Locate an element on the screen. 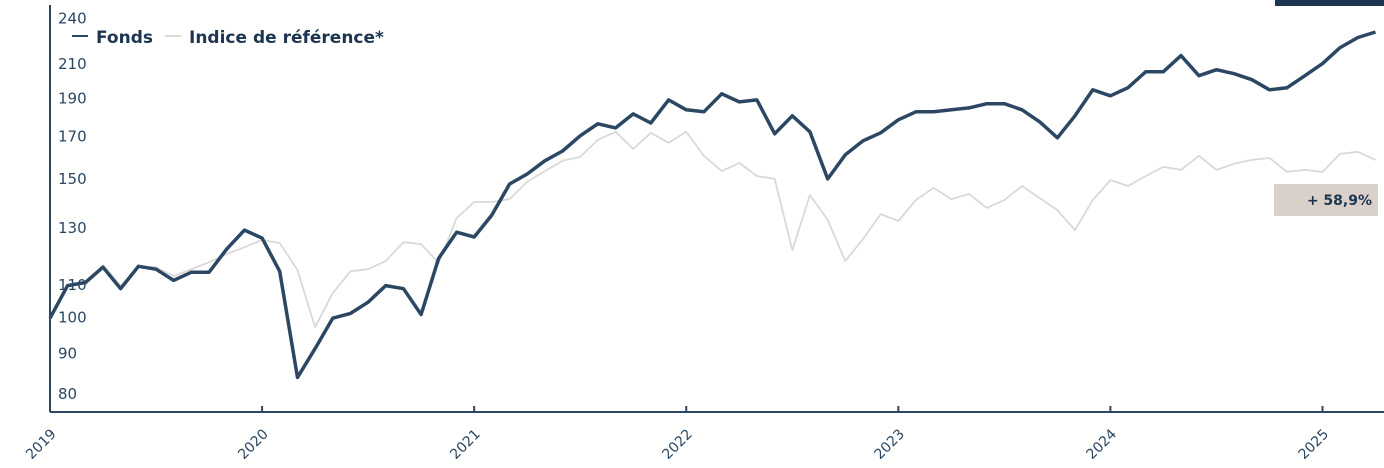 This screenshot has width=1384, height=468. y-tick-label: 150 is located at coordinates (72, 179).